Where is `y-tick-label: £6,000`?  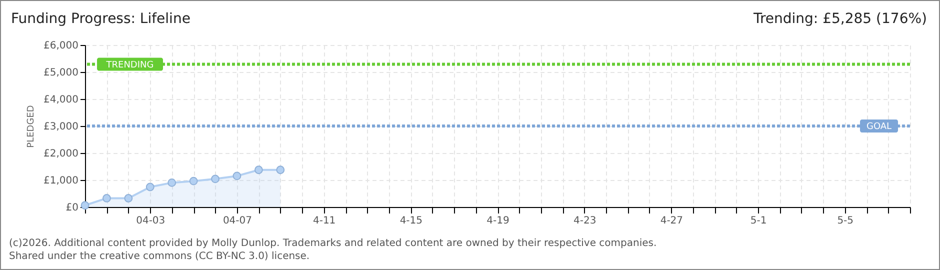
y-tick-label: £6,000 is located at coordinates (61, 46).